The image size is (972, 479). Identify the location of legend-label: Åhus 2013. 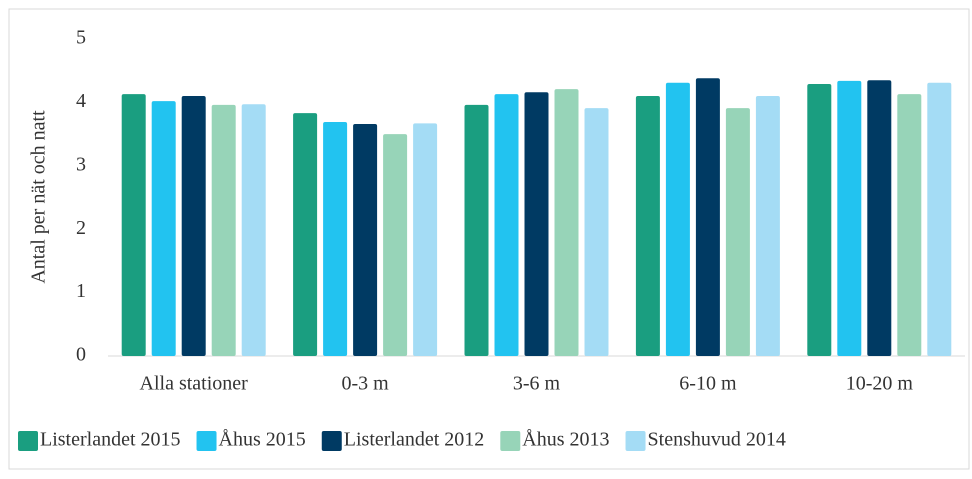
(565, 440).